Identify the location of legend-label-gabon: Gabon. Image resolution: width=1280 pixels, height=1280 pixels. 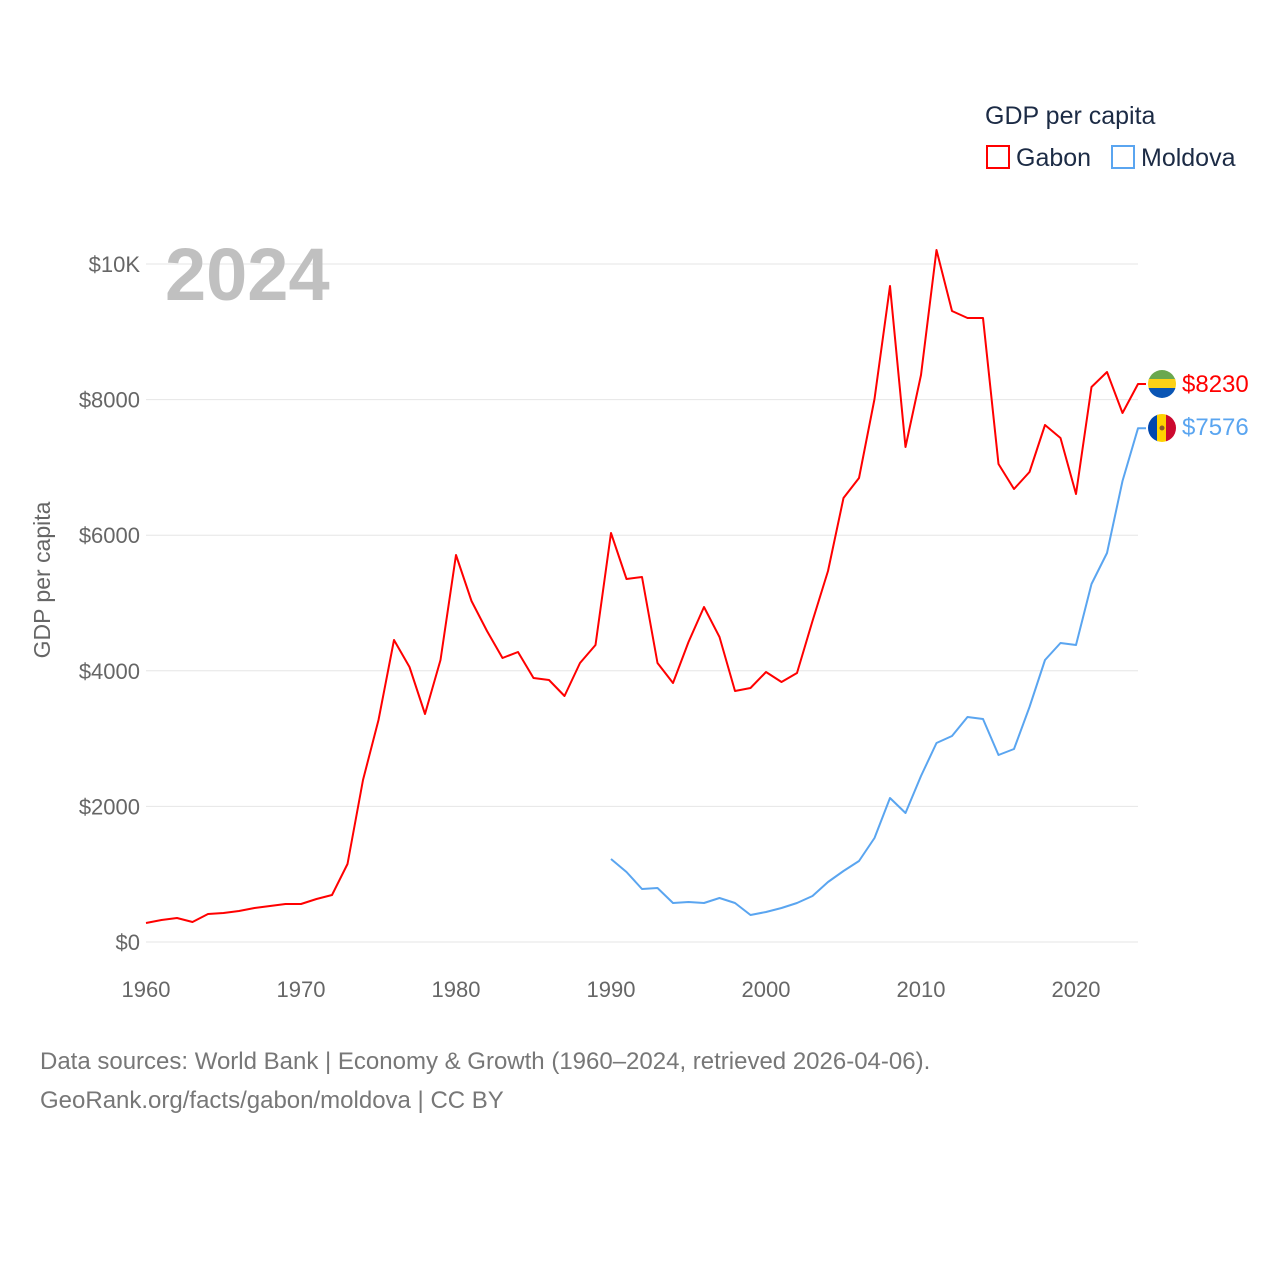
(1053, 158).